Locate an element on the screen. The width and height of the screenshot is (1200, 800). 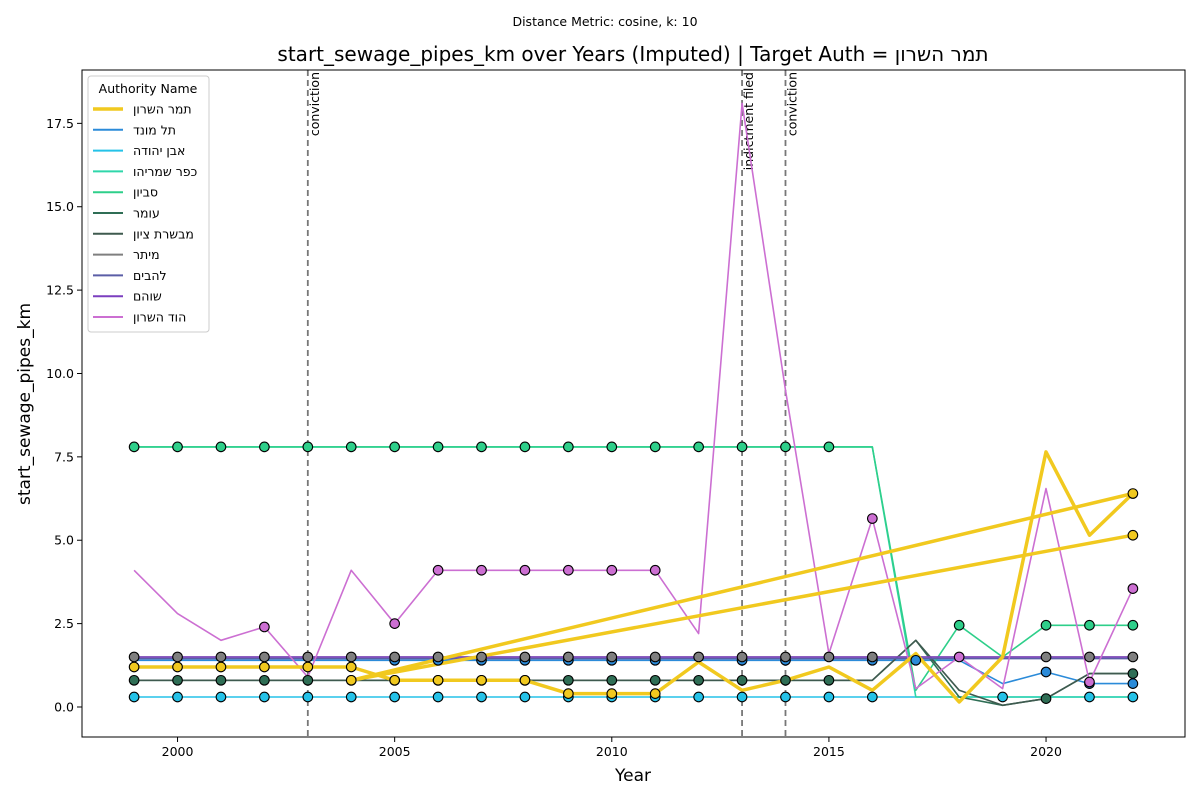
legend-label-5: עומר is located at coordinates (146, 213).